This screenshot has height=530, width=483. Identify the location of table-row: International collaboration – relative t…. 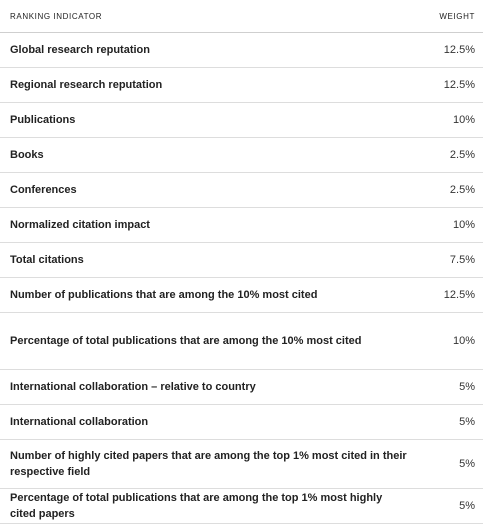
(241, 387).